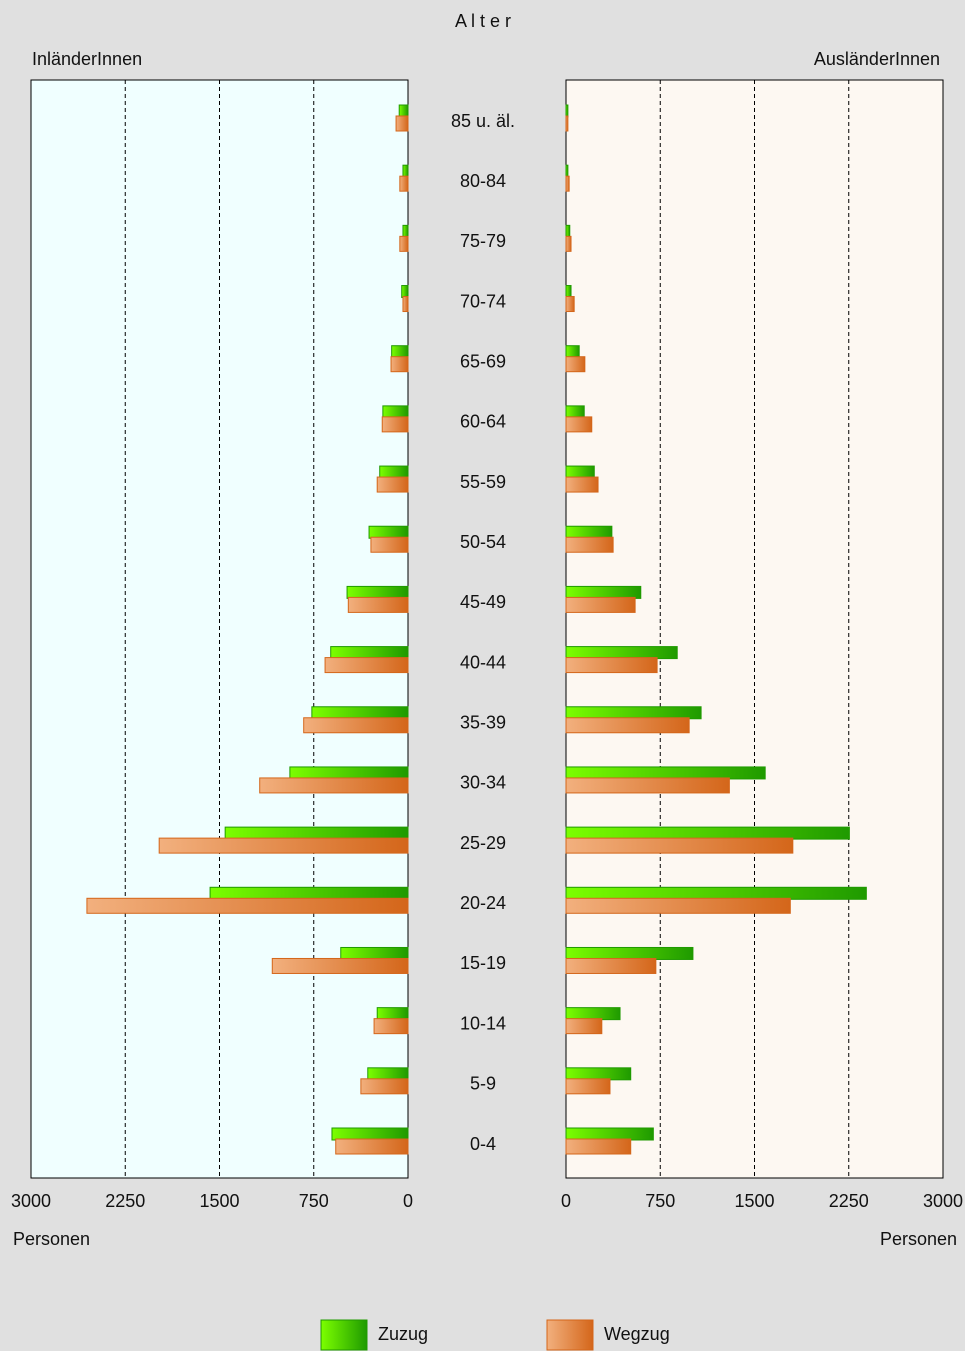 The height and width of the screenshot is (1351, 965). Describe the element at coordinates (483, 422) in the screenshot. I see `category-label: 60-64` at that location.